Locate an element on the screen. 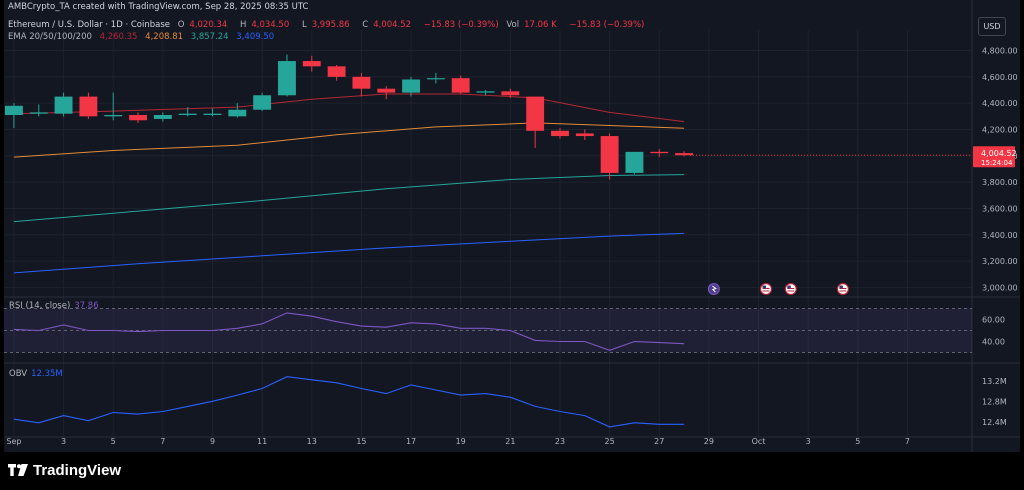 This screenshot has width=1024, height=490. crypto-event-icon is located at coordinates (713, 289).